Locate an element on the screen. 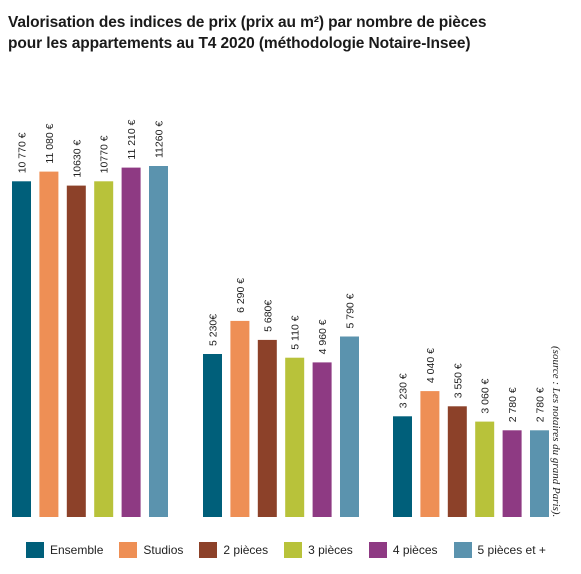 The image size is (581, 574). data-label-5-pieces-et-group-1: 11260 € is located at coordinates (160, 139).